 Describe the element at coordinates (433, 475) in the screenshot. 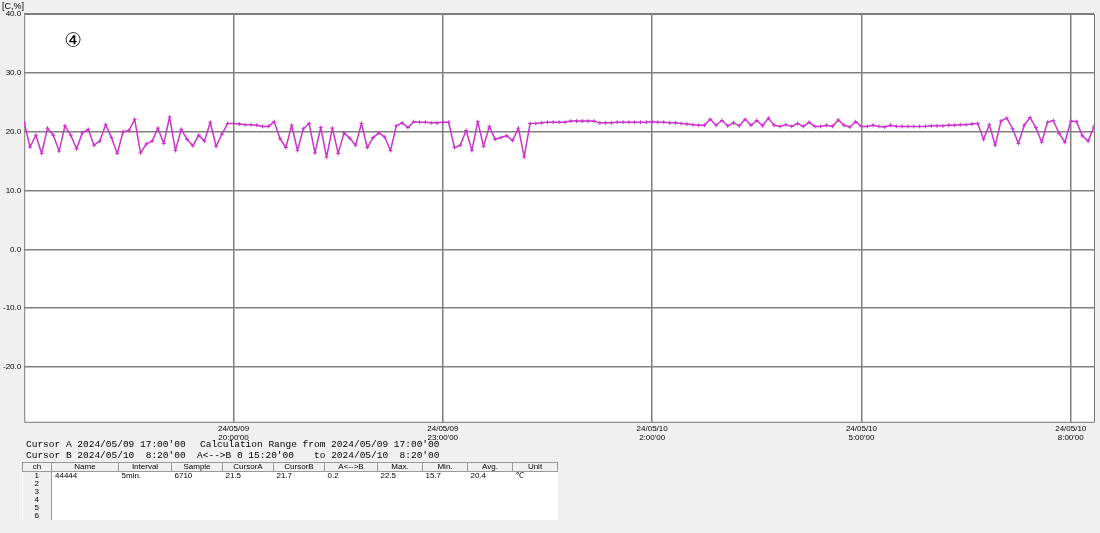

I see `text: 15.7` at that location.